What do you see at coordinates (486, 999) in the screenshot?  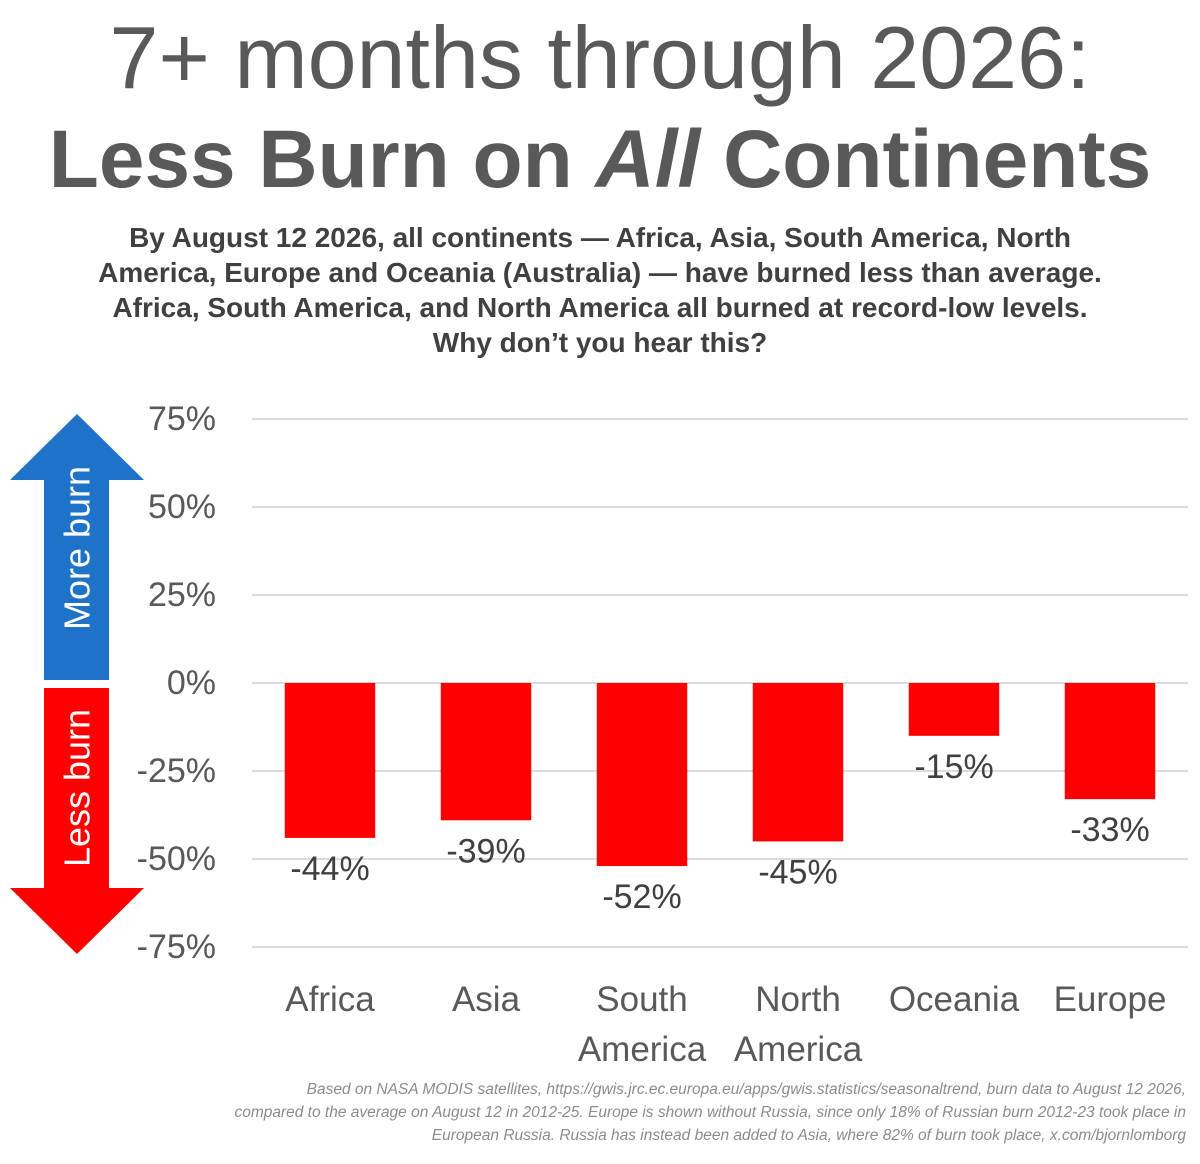 I see `x-tick-label: Asia` at bounding box center [486, 999].